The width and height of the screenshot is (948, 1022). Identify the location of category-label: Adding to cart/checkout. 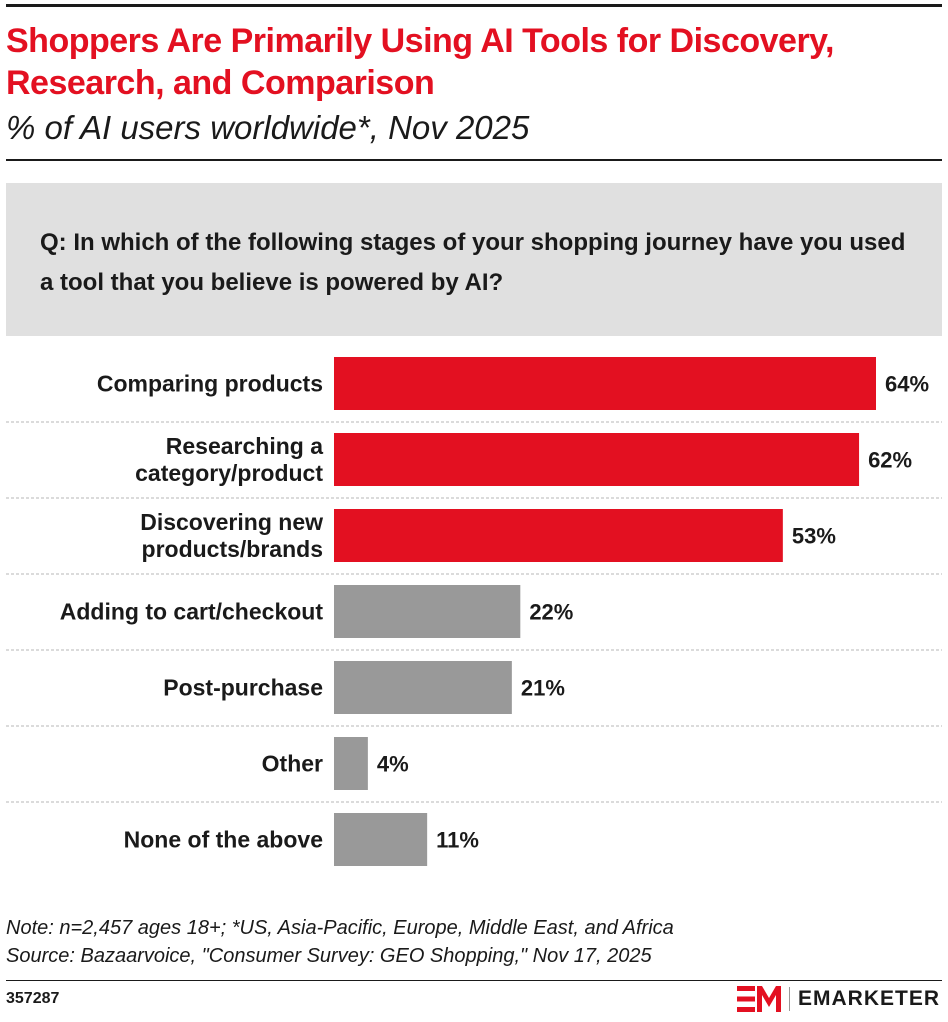
(192, 612).